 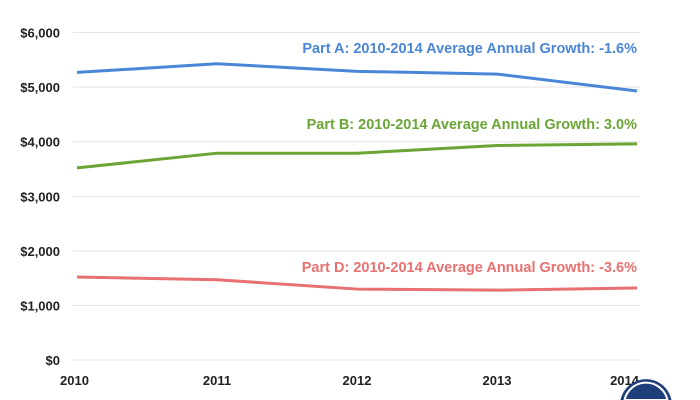 I want to click on y-tick-label: $6,000, so click(x=40, y=33).